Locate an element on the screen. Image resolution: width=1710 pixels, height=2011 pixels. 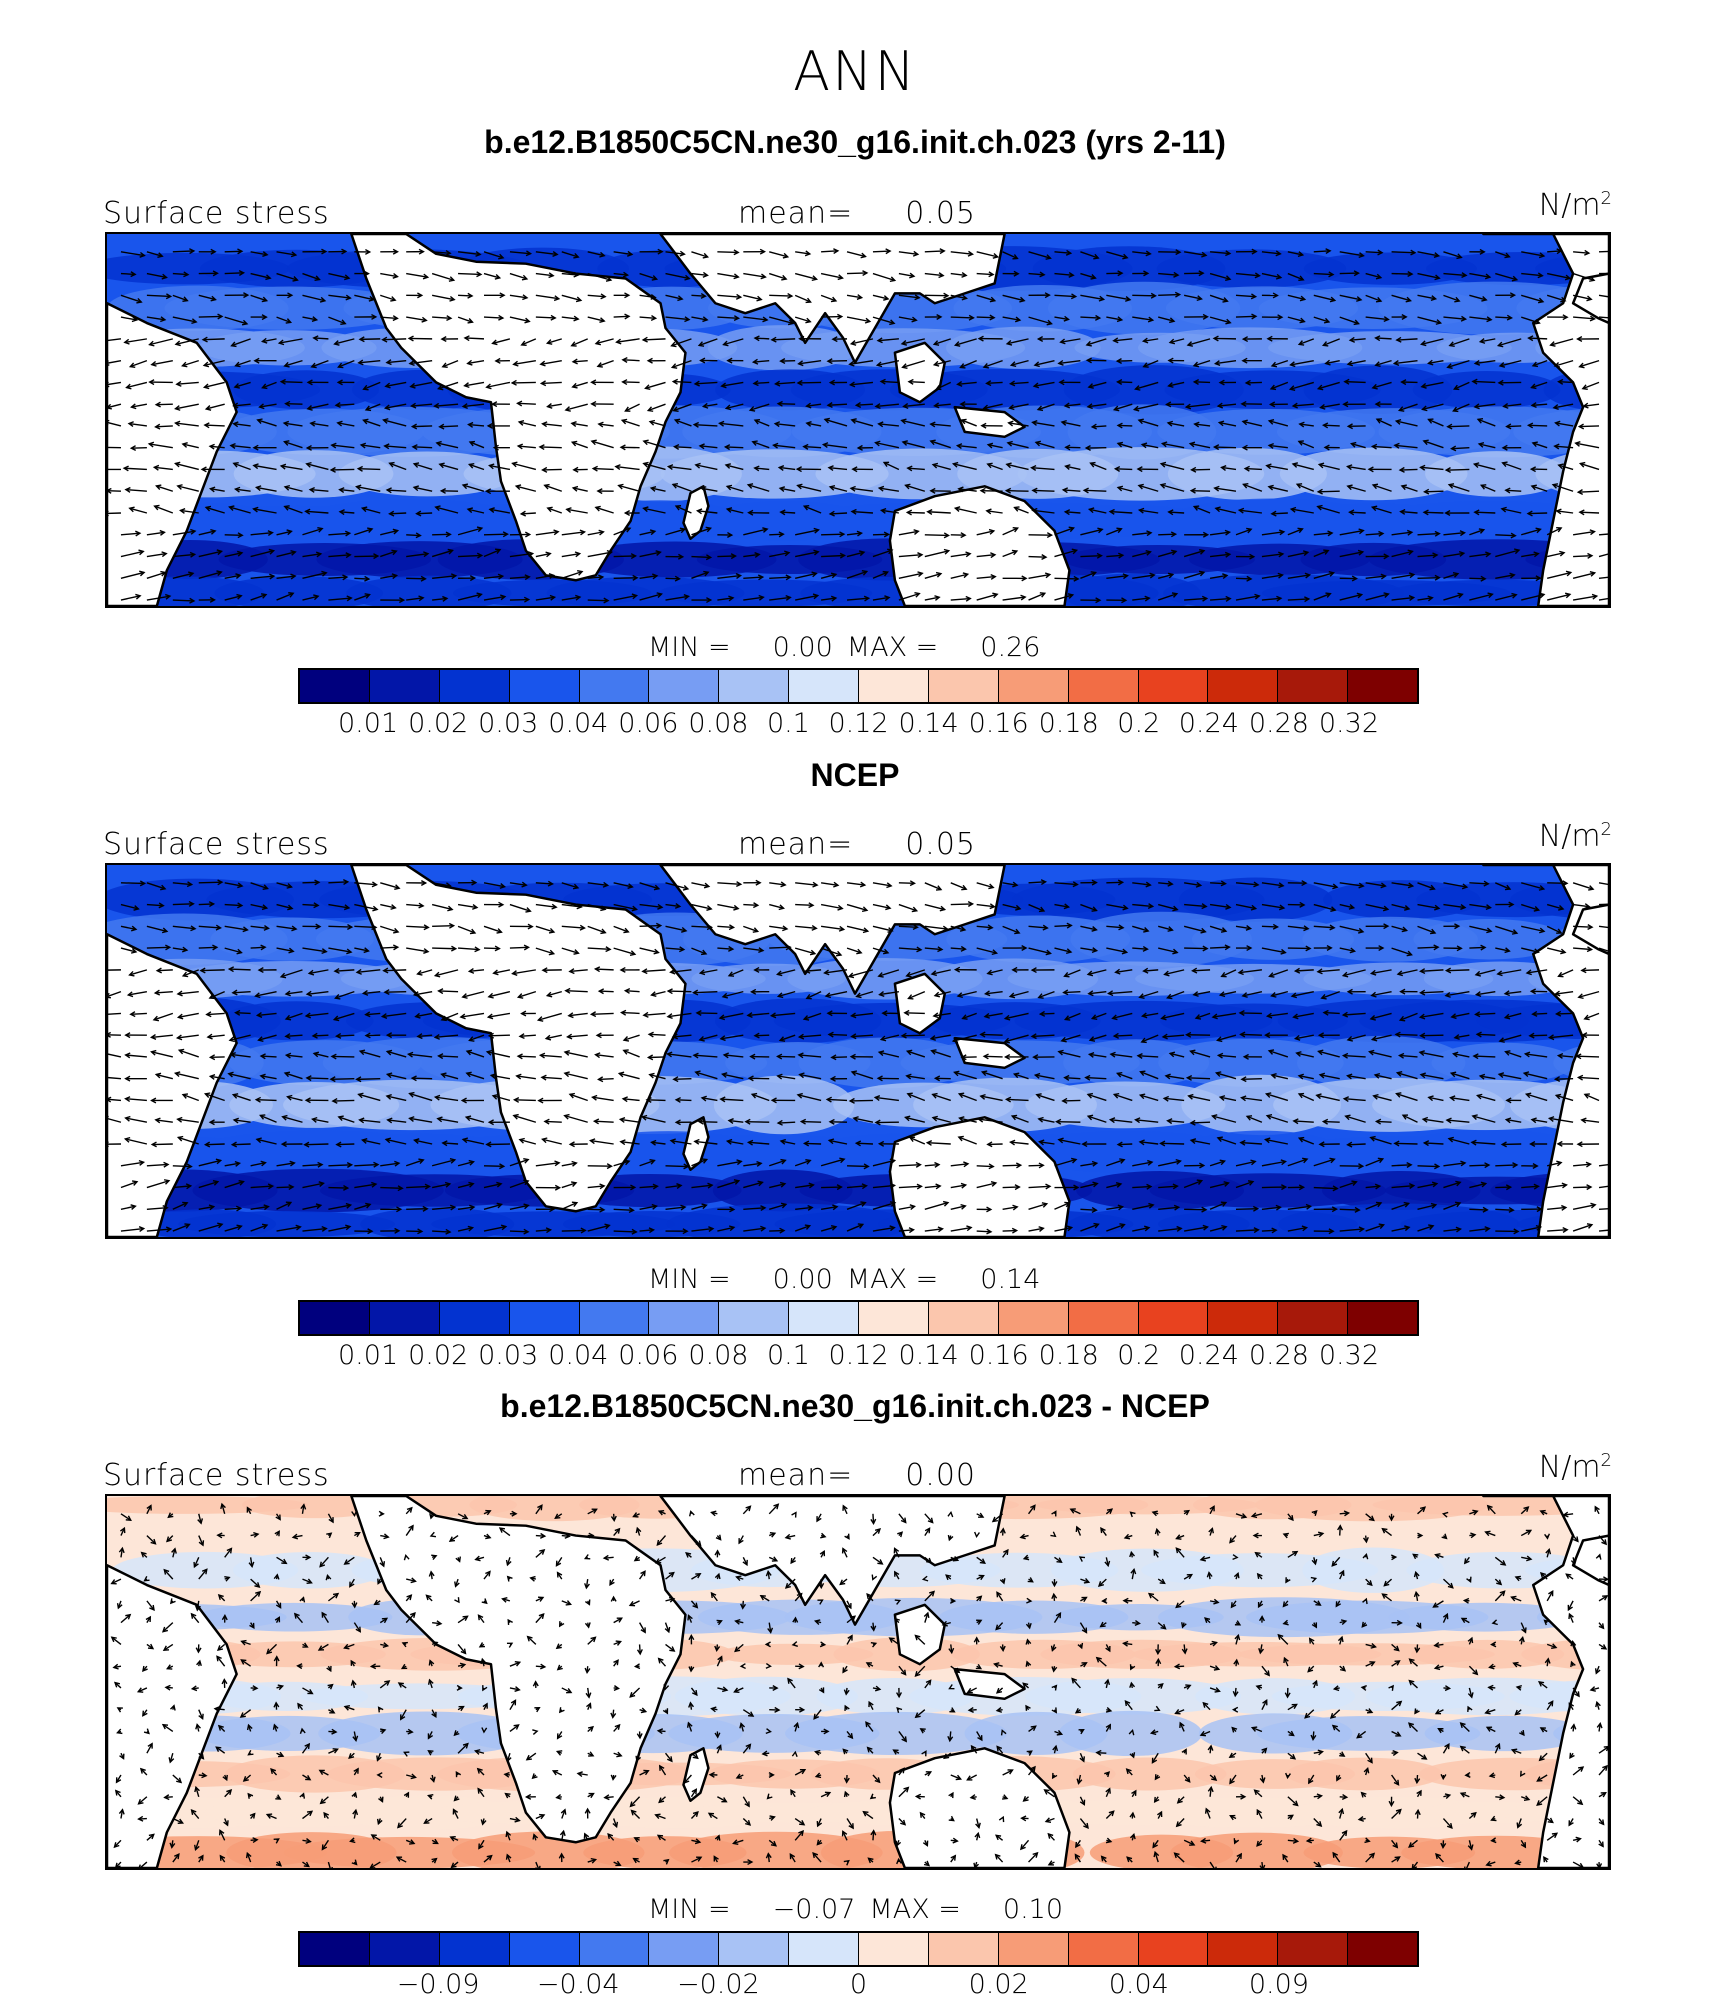
colorbar-tick-label: 0.01 is located at coordinates (368, 1355).